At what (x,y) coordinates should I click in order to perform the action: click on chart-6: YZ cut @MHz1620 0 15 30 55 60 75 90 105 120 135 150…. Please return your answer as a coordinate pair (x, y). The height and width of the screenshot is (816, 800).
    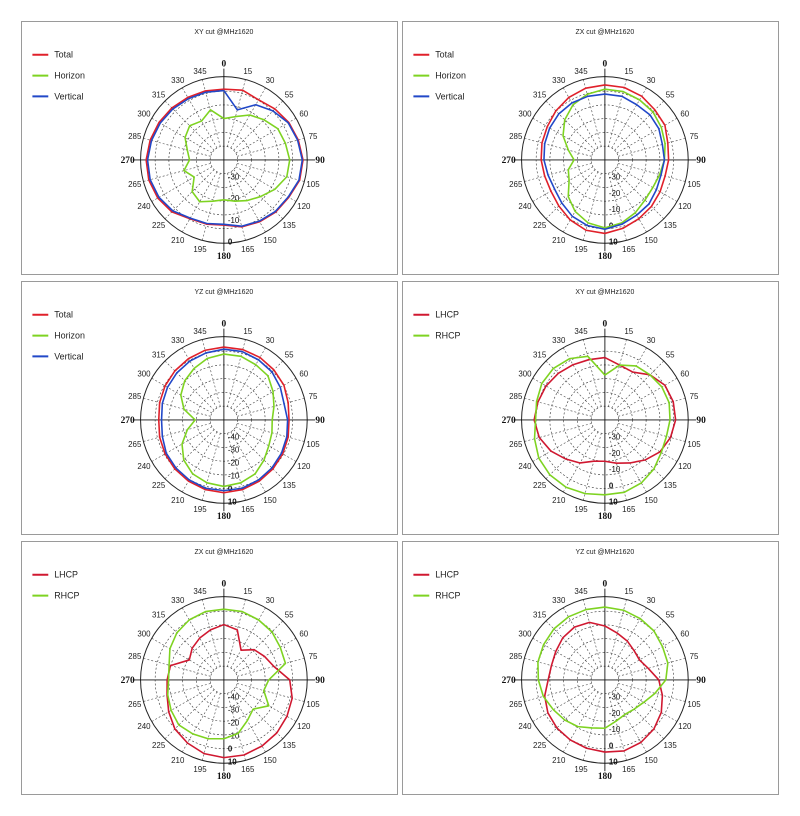
    Looking at the image, I should click on (559, 665).